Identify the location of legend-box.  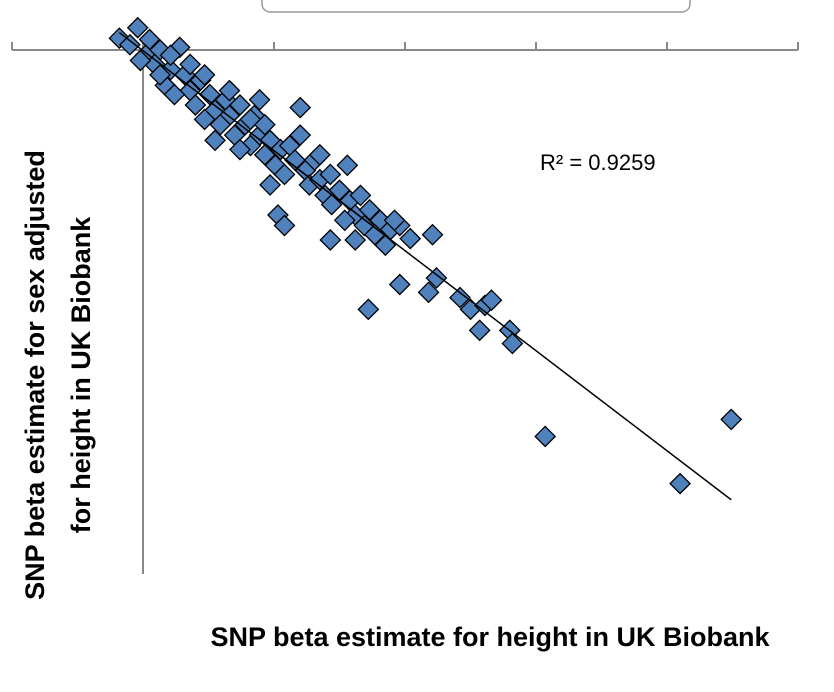
(476, 6).